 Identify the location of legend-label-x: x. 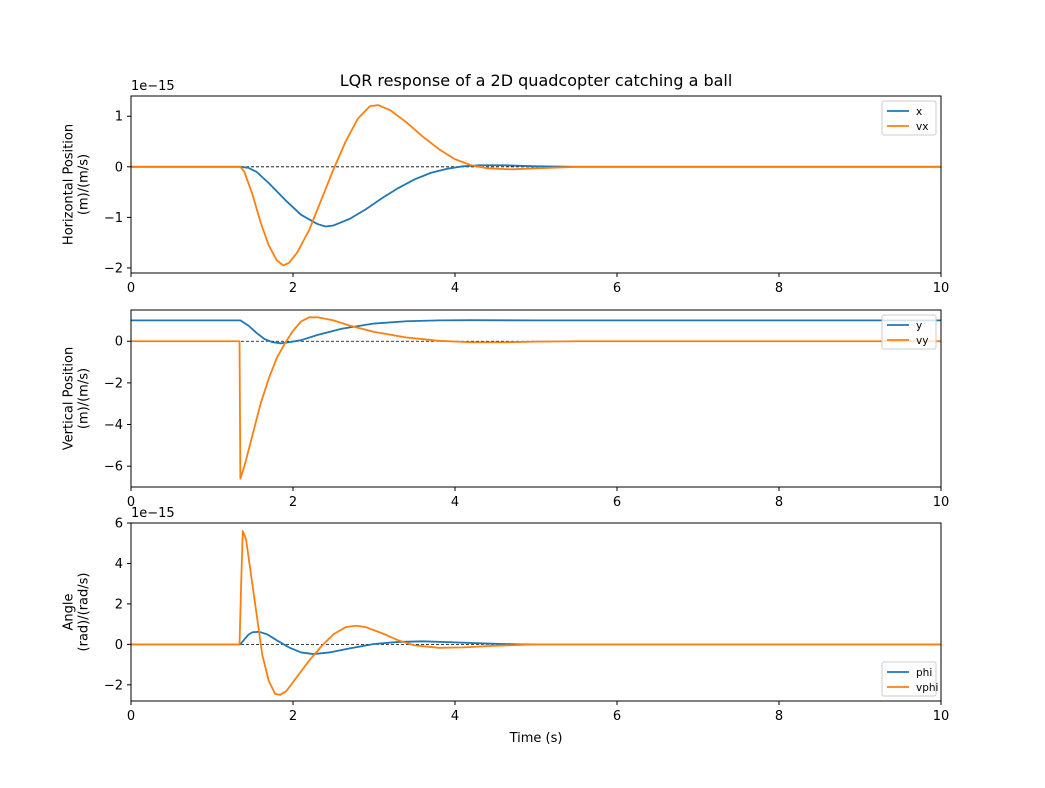
(919, 112).